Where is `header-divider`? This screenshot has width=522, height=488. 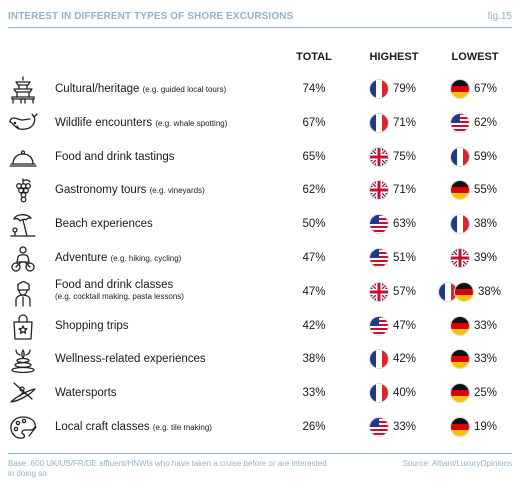
header-divider is located at coordinates (260, 27).